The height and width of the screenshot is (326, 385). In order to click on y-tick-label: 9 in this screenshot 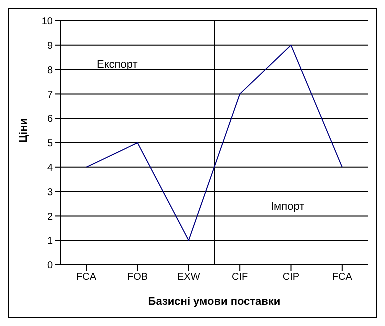, I will do `click(50, 46)`.